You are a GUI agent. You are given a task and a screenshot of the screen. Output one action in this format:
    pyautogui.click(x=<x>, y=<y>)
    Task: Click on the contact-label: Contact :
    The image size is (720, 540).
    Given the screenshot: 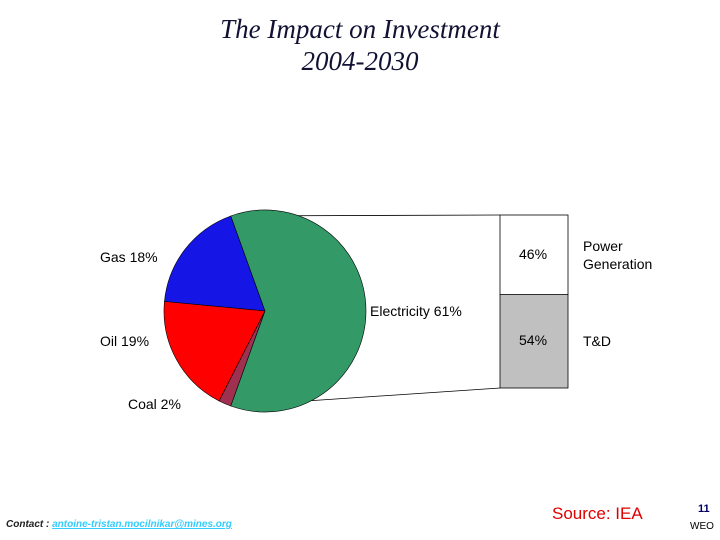 What is the action you would take?
    pyautogui.click(x=28, y=524)
    